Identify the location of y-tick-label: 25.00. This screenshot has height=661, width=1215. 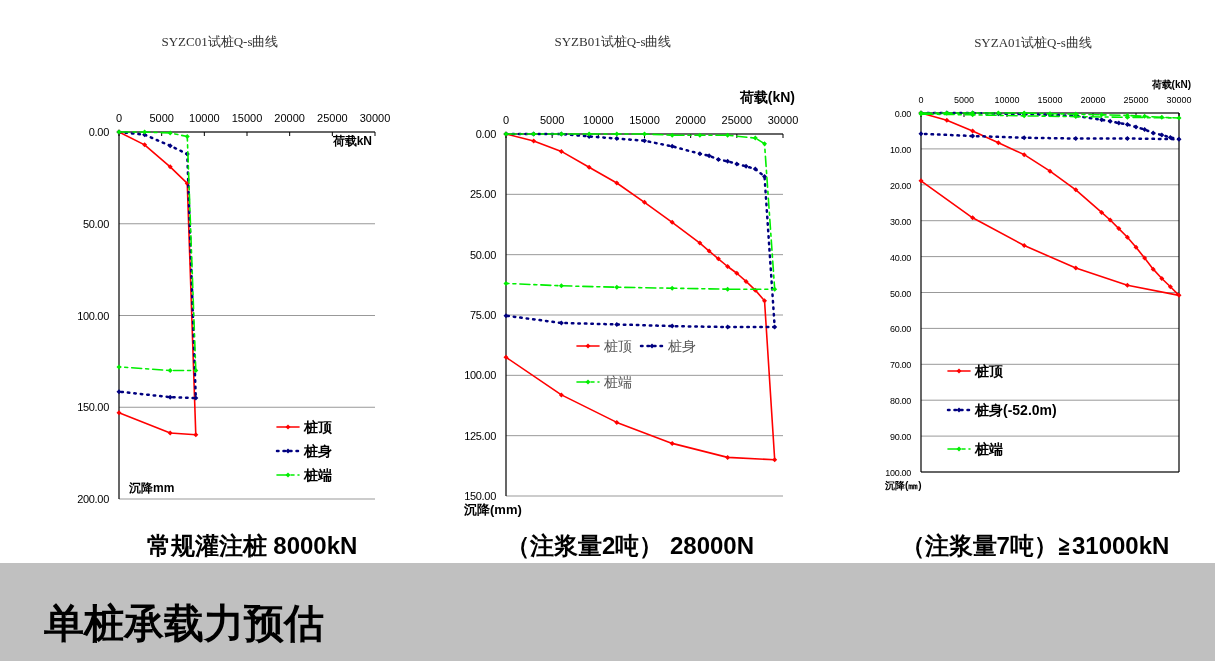
(483, 194).